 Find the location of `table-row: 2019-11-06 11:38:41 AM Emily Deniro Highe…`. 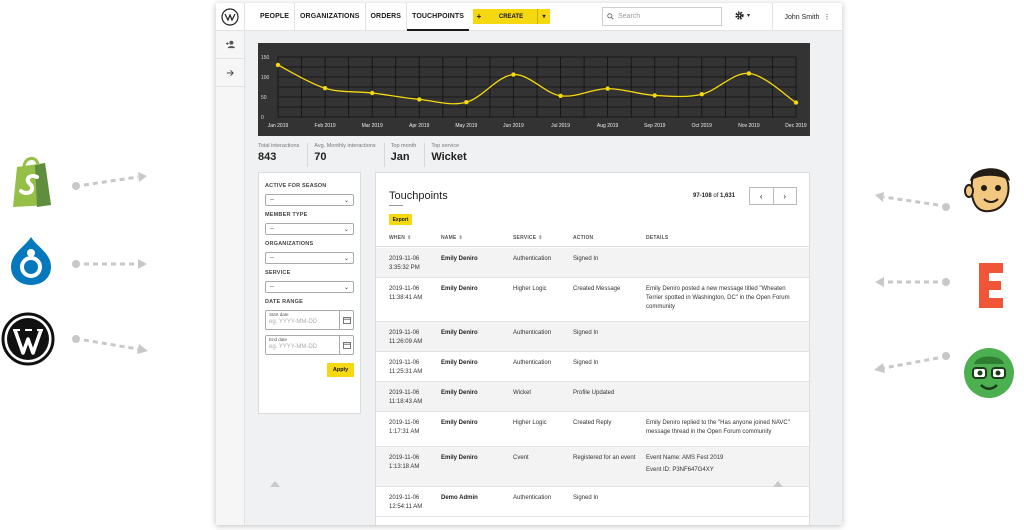

table-row: 2019-11-06 11:38:41 AM Emily Deniro Highe… is located at coordinates (592, 300).